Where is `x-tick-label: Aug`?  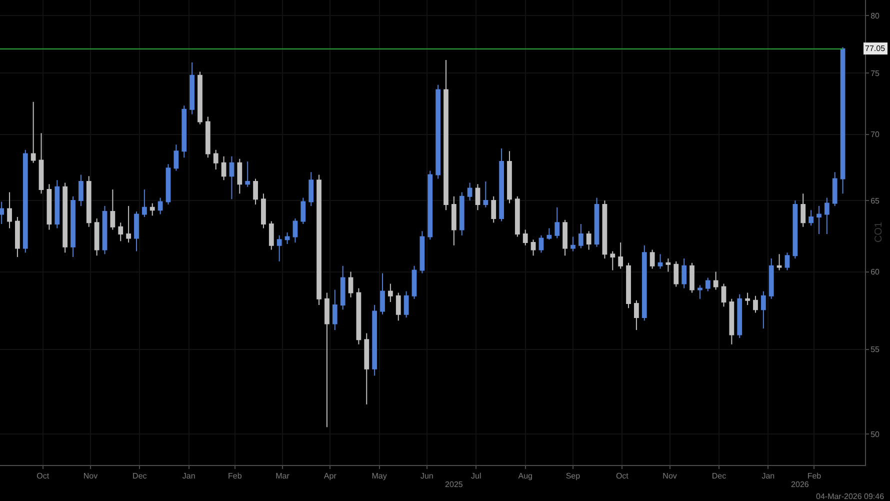 x-tick-label: Aug is located at coordinates (525, 476).